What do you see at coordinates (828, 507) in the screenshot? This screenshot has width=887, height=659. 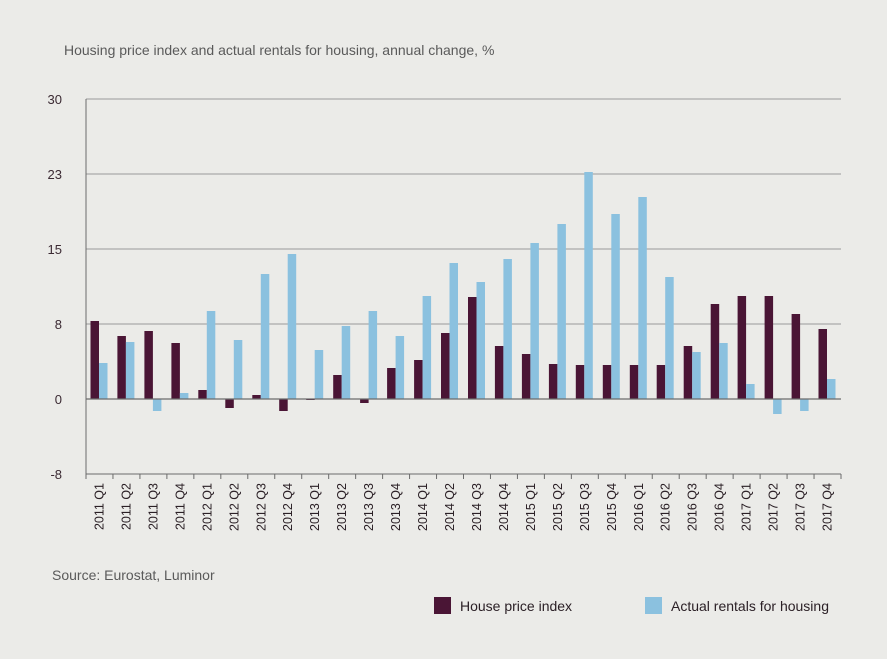 I see `x-tick-label: 2017 Q4` at bounding box center [828, 507].